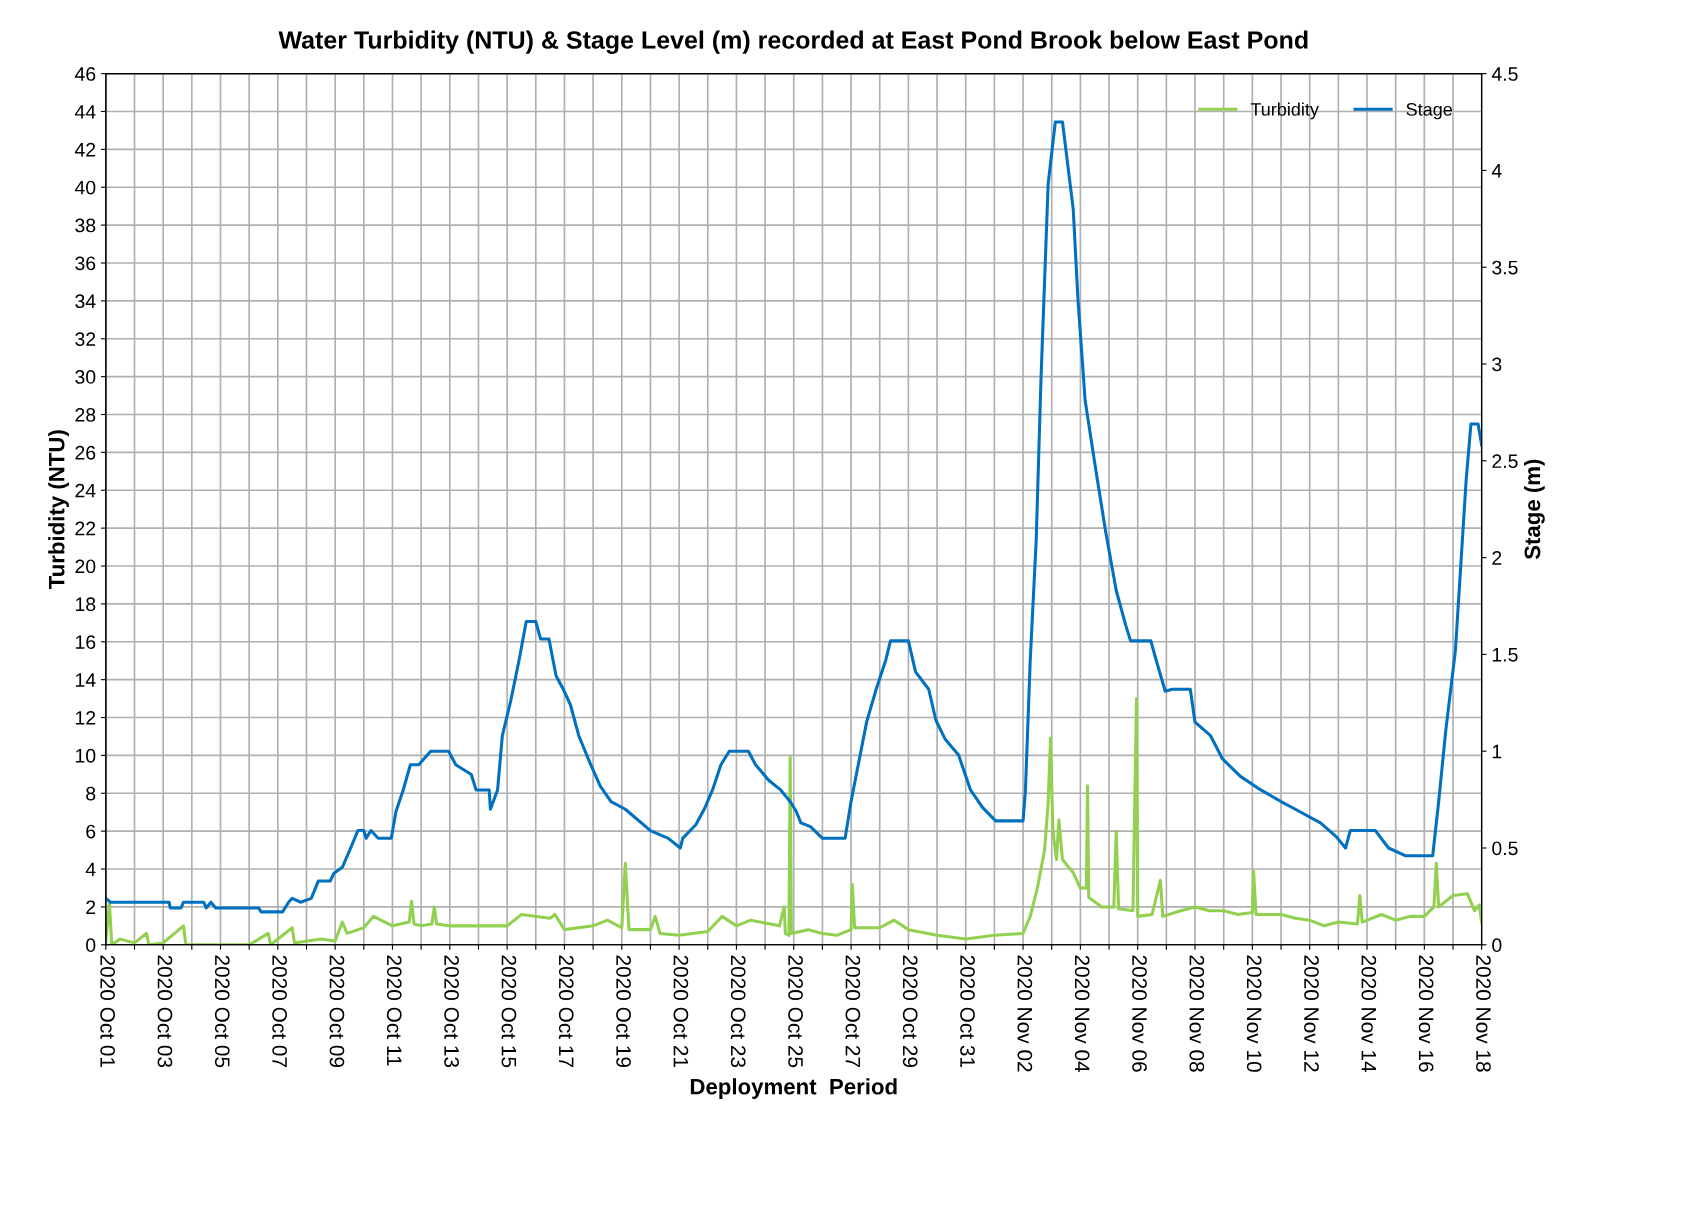 The image size is (1707, 1227). I want to click on y2-tick-label: 3, so click(1497, 364).